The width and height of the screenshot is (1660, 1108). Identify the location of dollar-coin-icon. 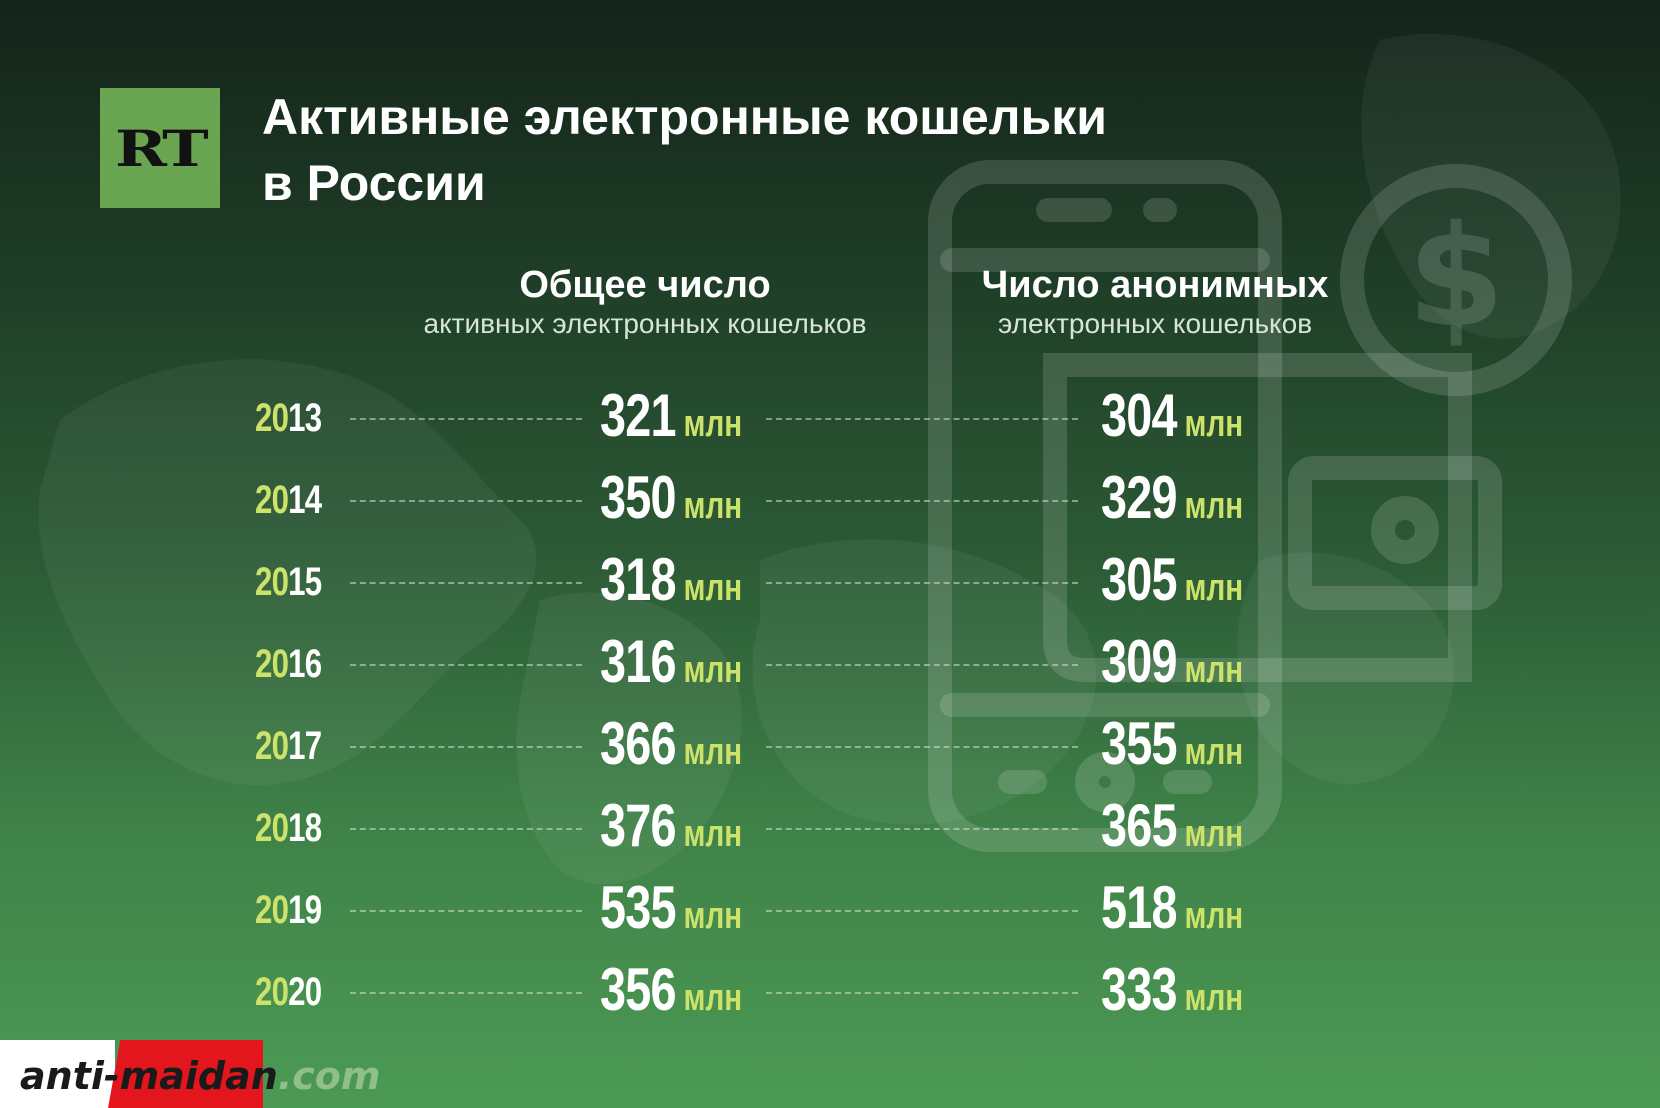
(1456, 280).